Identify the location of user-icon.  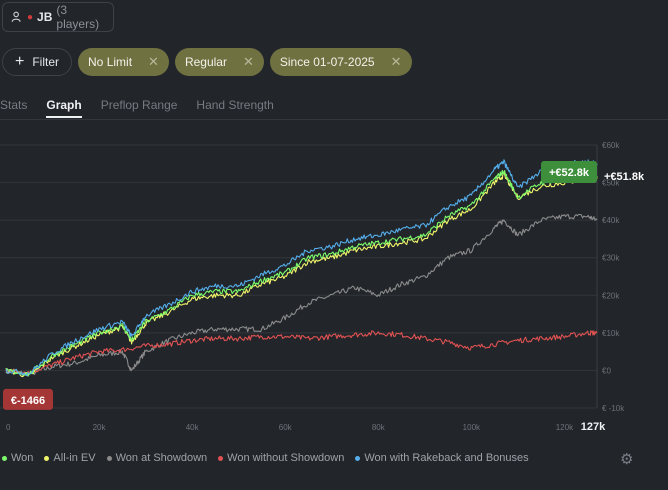
(16, 16).